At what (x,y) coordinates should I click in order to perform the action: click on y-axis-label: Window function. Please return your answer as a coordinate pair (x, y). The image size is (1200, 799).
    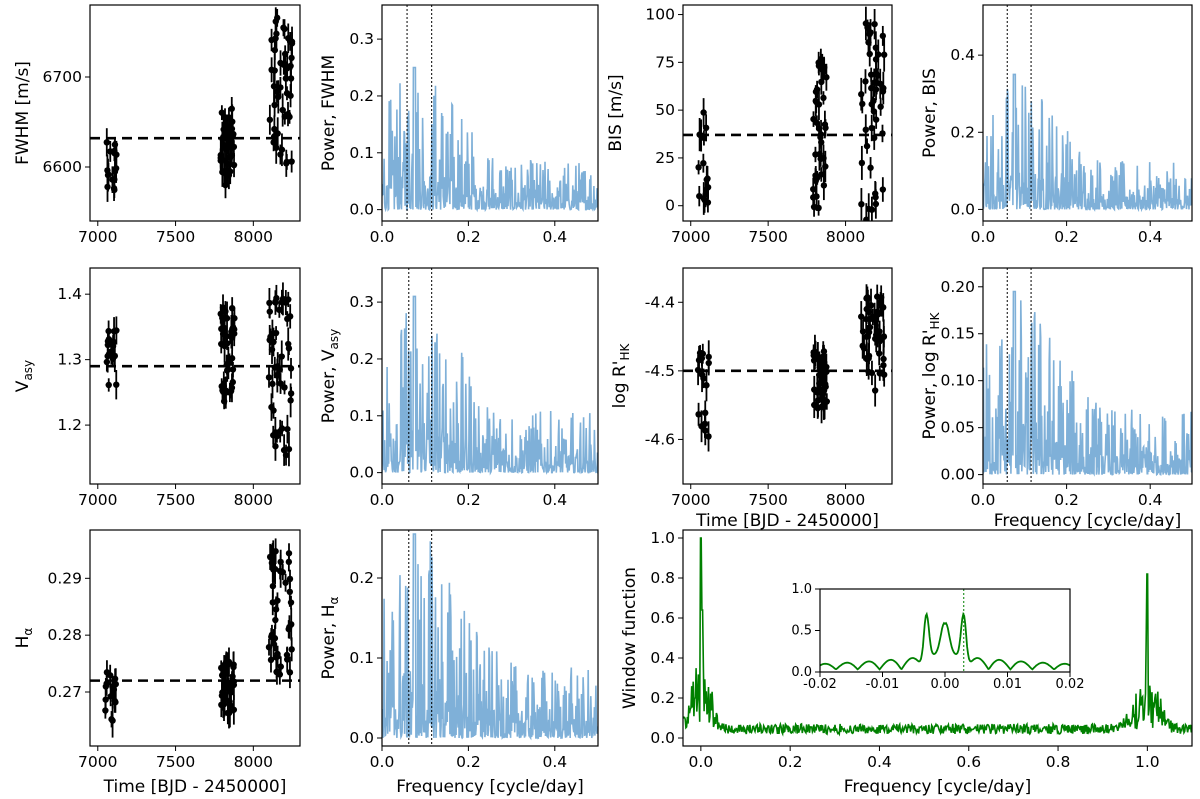
    Looking at the image, I should click on (630, 638).